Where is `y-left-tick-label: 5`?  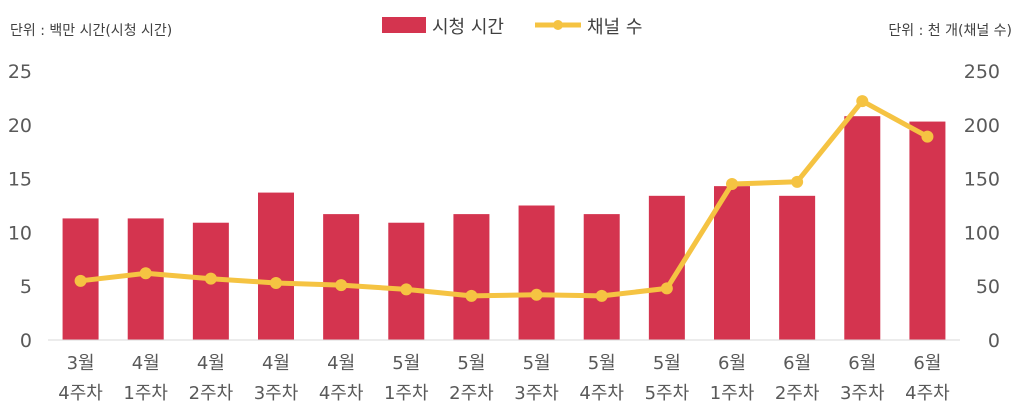
y-left-tick-label: 5 is located at coordinates (26, 287).